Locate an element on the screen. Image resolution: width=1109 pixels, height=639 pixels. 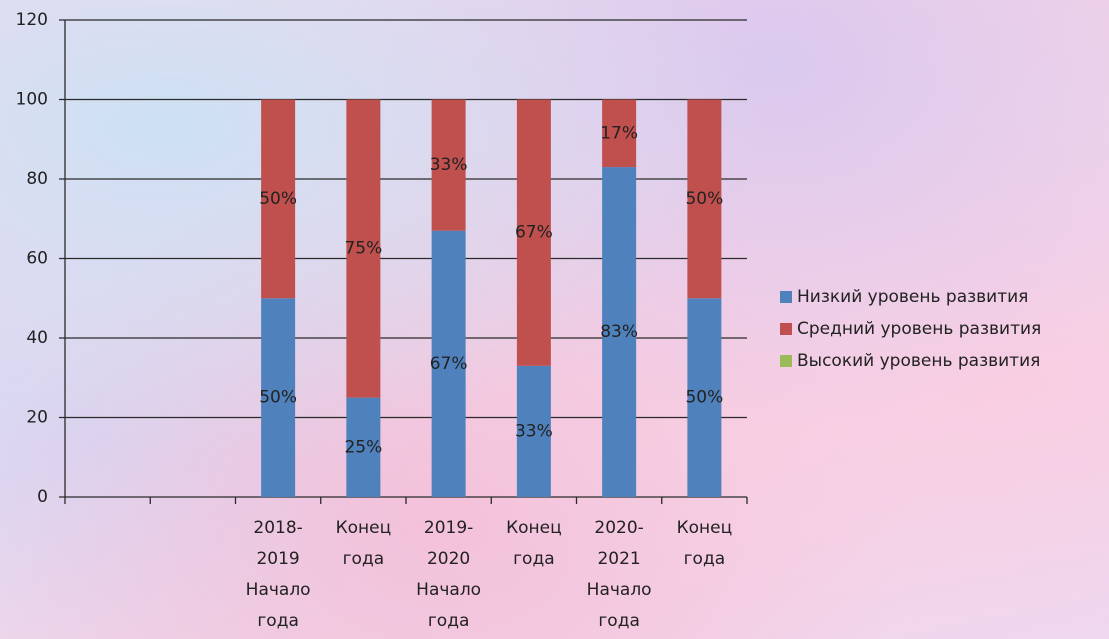
x-tick-label: 2020- is located at coordinates (618, 528).